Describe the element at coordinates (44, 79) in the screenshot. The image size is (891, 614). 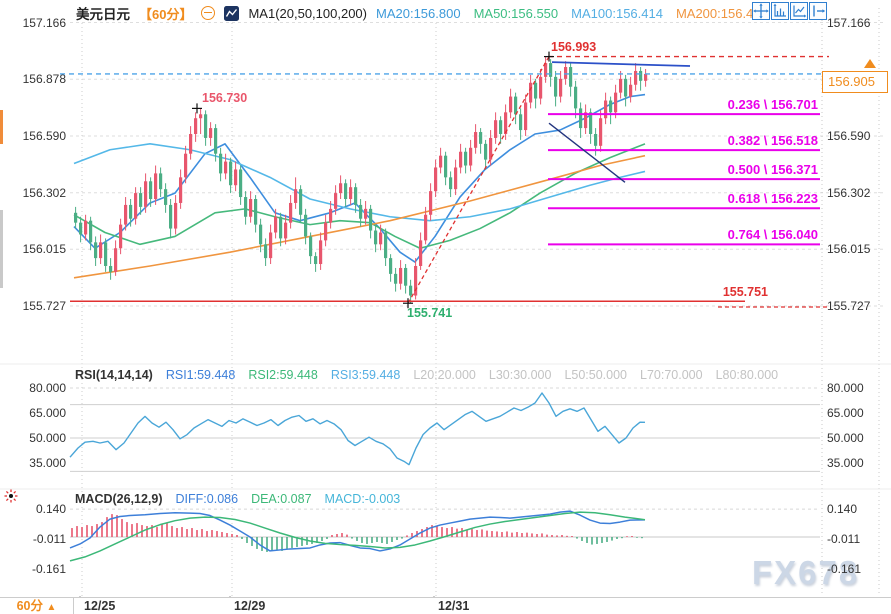
I see `price-axis-label: 156.878` at that location.